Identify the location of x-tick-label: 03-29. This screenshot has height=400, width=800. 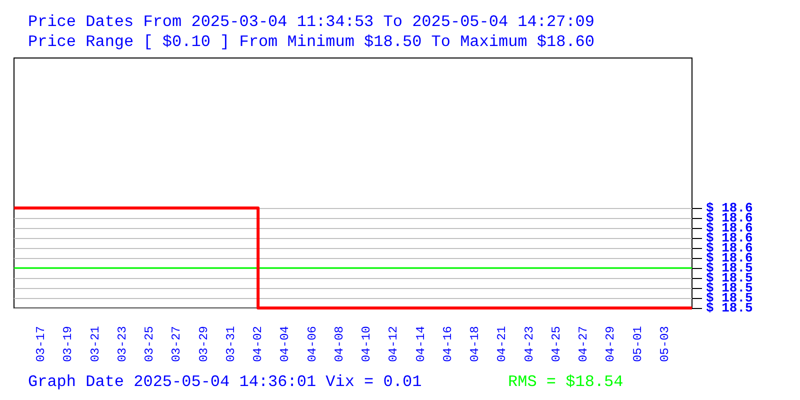
(203, 344).